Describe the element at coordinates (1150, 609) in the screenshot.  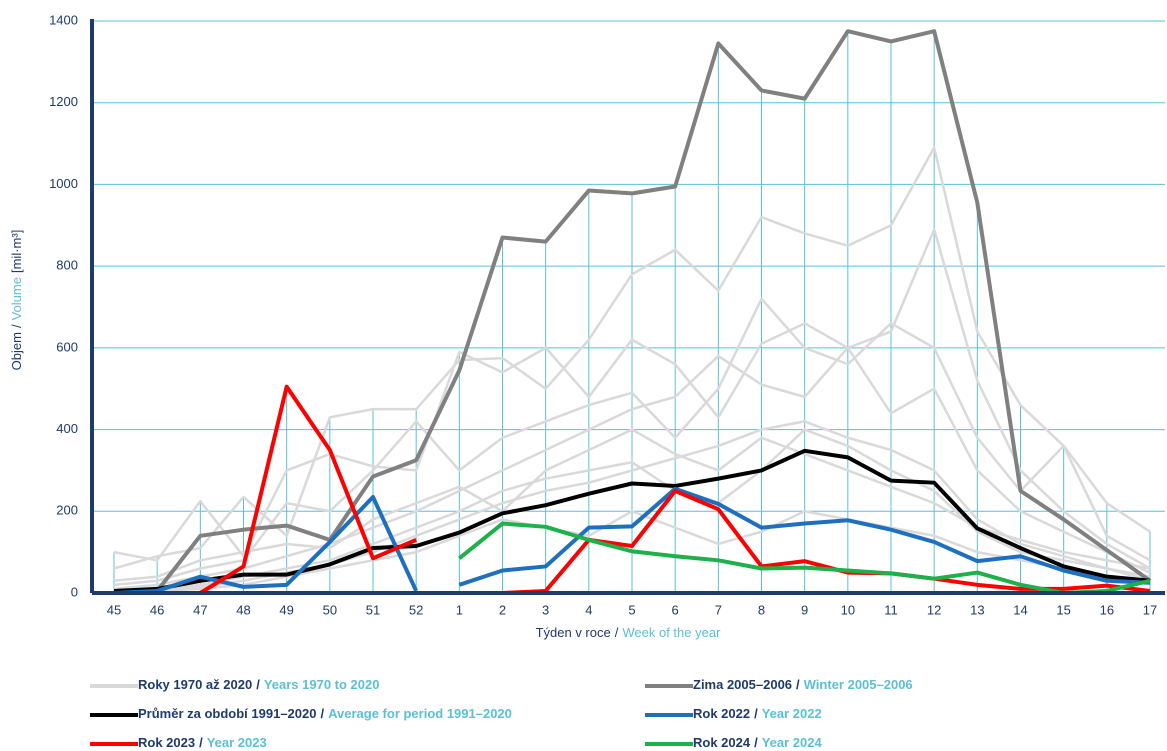
I see `x-tick-label: 17` at that location.